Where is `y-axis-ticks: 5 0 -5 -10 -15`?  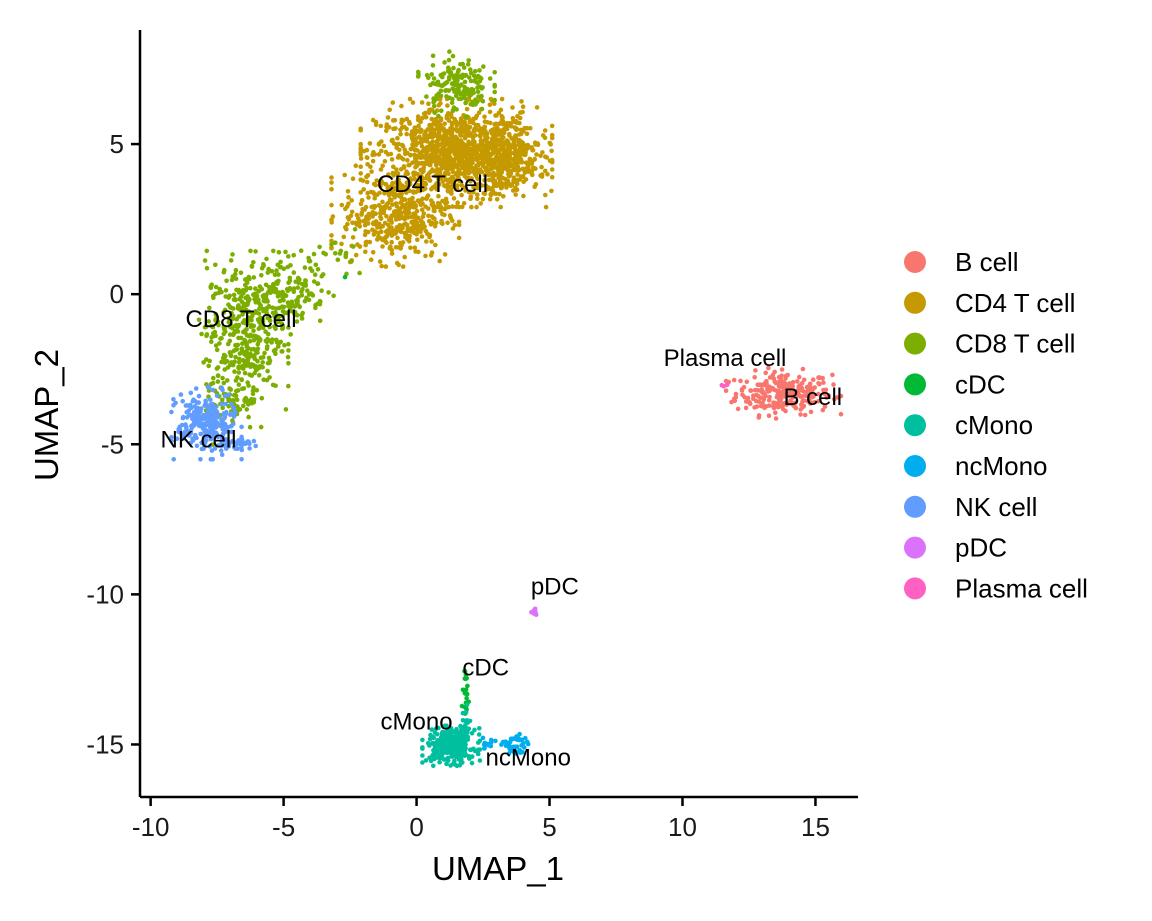
y-axis-ticks: 5 0 -5 -10 -15 is located at coordinates (113, 444).